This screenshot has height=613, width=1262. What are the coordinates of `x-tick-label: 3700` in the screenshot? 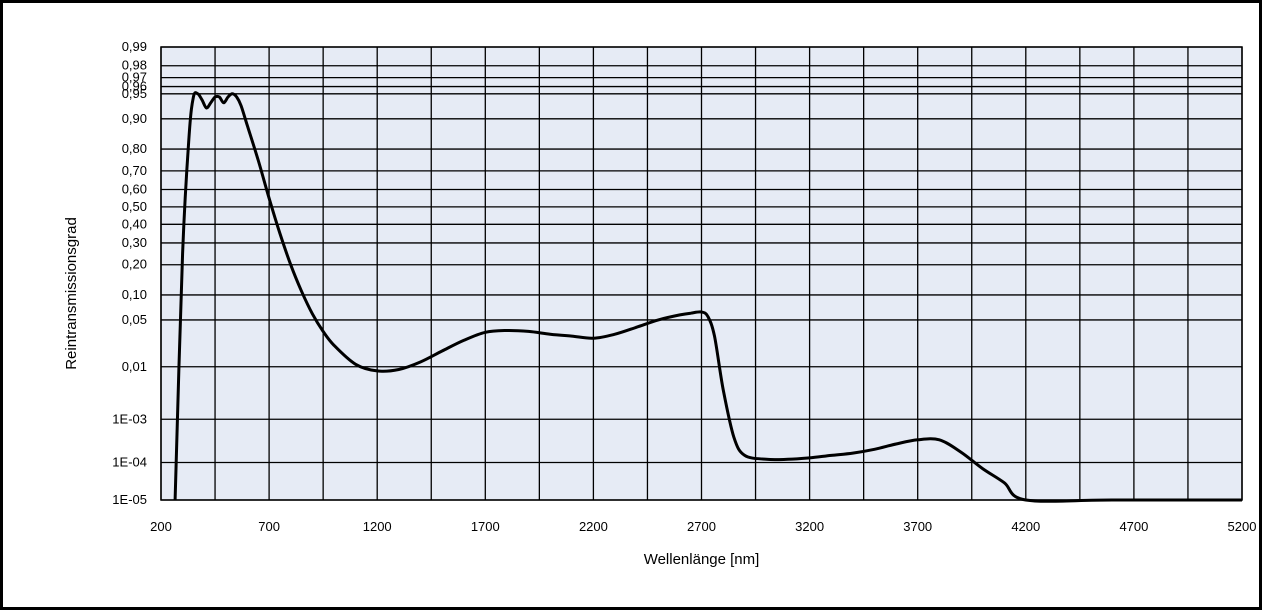 It's located at (917, 526).